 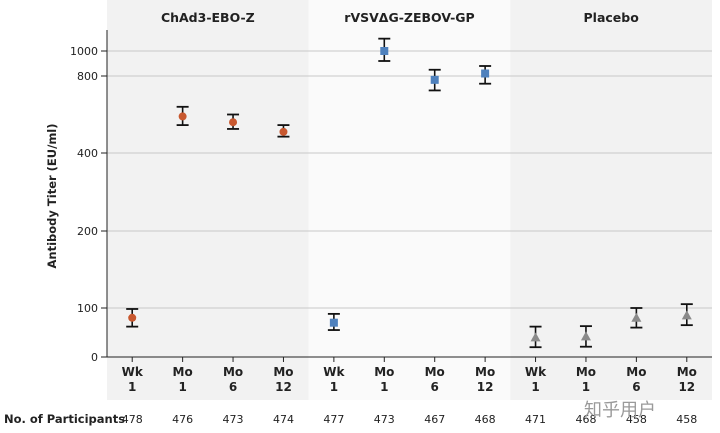 What do you see at coordinates (333, 419) in the screenshot?
I see `participants-count-2-1: 477` at bounding box center [333, 419].